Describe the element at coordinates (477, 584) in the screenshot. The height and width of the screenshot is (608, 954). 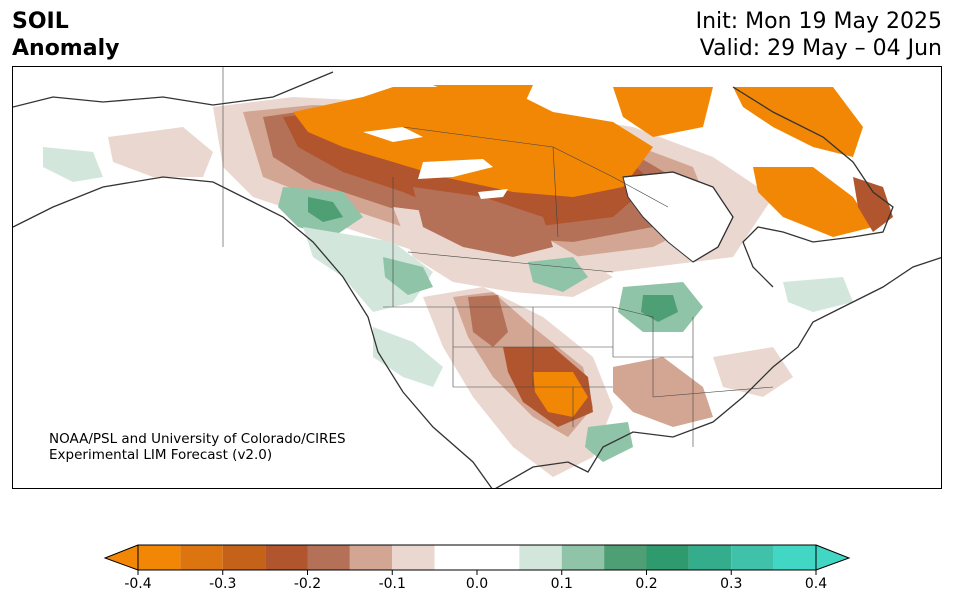
I see `colorbar-tick-label: 0.0` at that location.